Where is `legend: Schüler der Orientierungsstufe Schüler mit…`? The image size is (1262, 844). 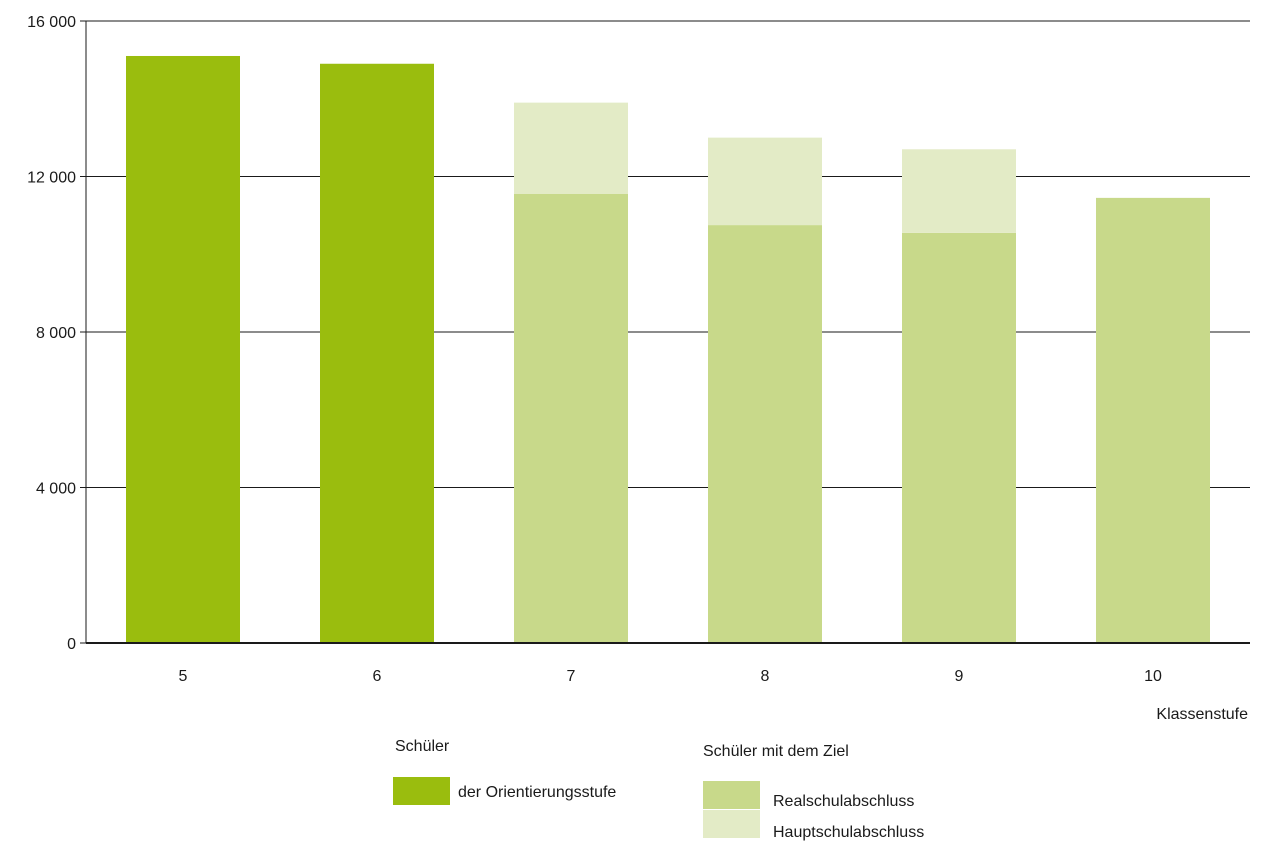 legend: Schüler der Orientierungsstufe Schüler mit… is located at coordinates (658, 789).